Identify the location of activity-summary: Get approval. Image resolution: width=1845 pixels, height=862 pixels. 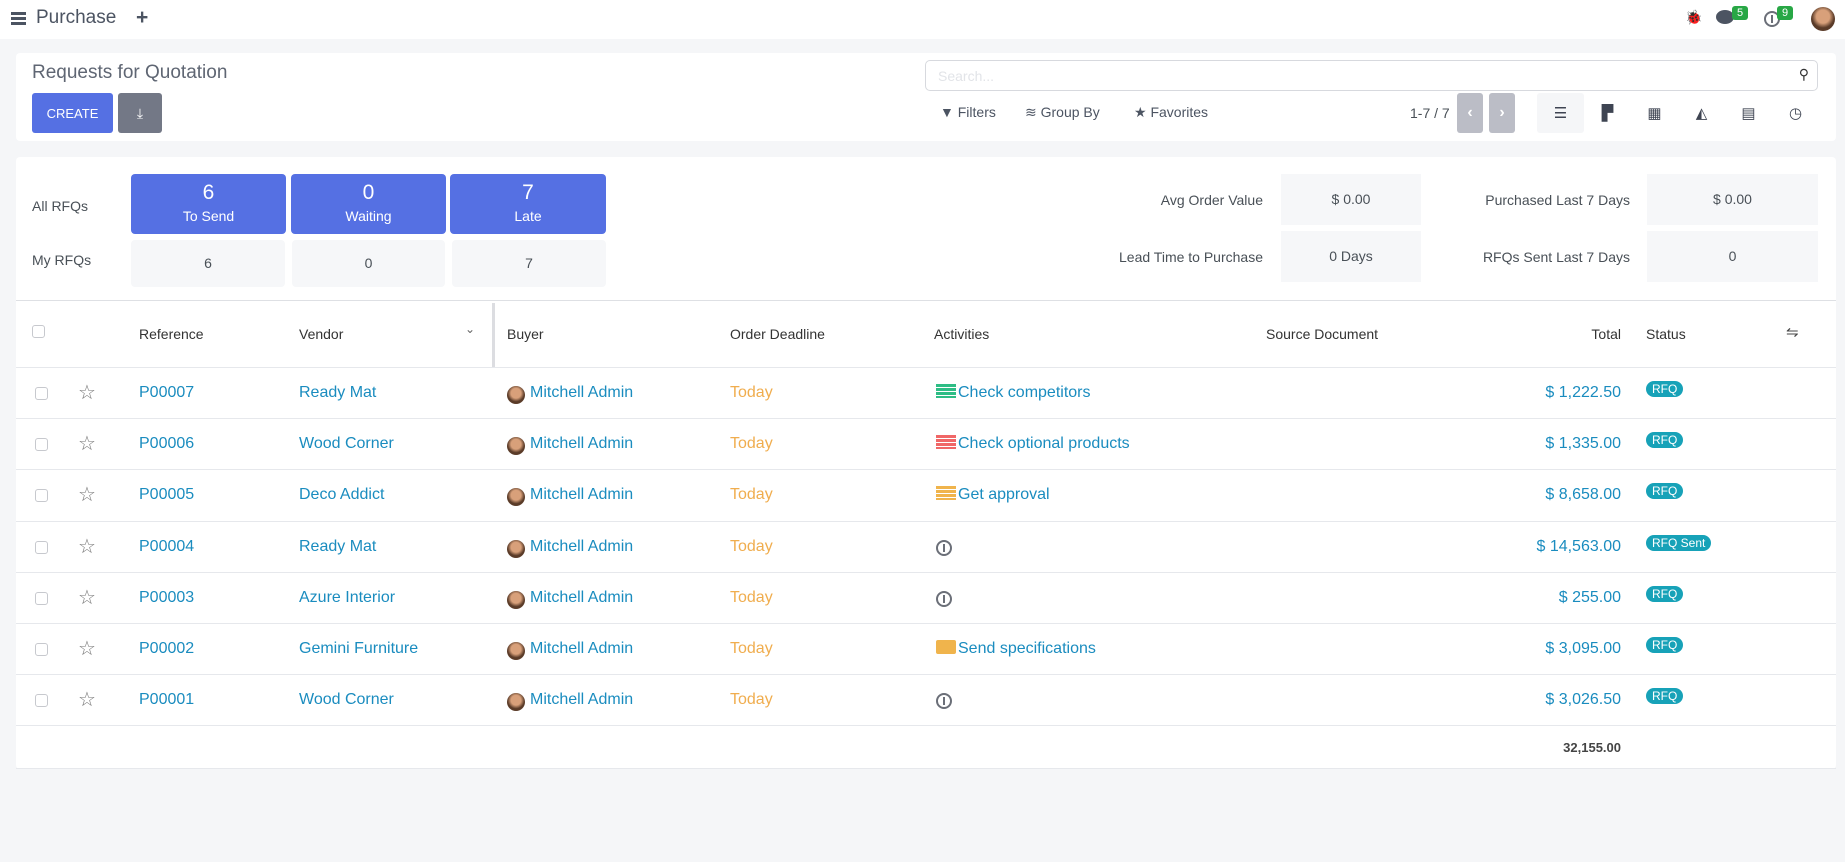
(1004, 495).